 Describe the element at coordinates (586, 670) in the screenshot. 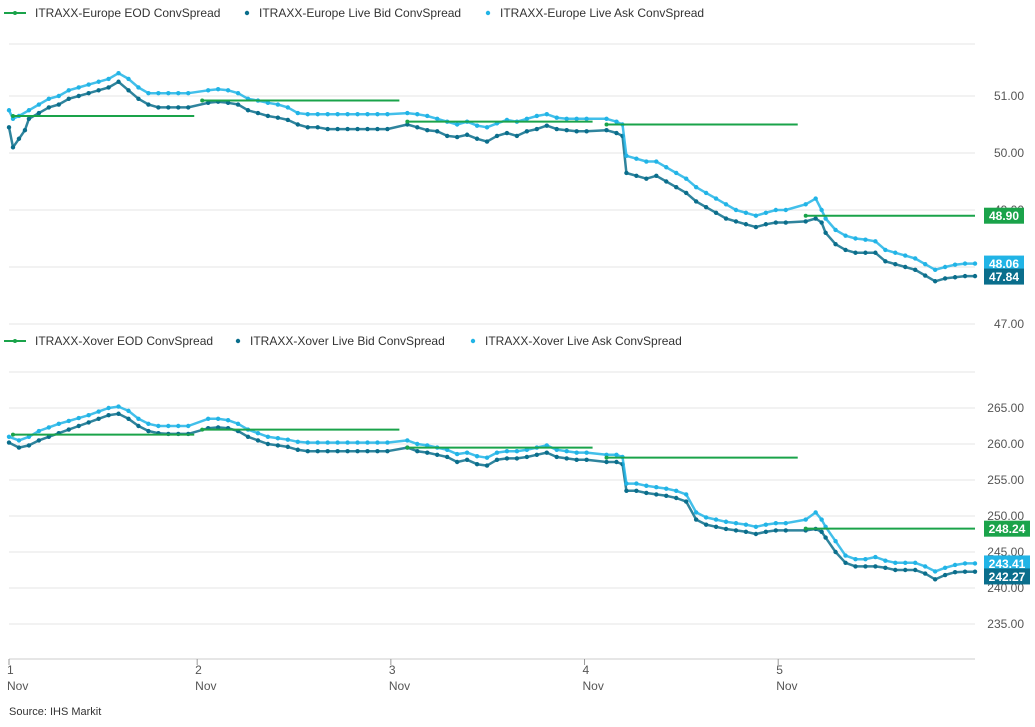

I see `x-tick-label-day: 4` at that location.